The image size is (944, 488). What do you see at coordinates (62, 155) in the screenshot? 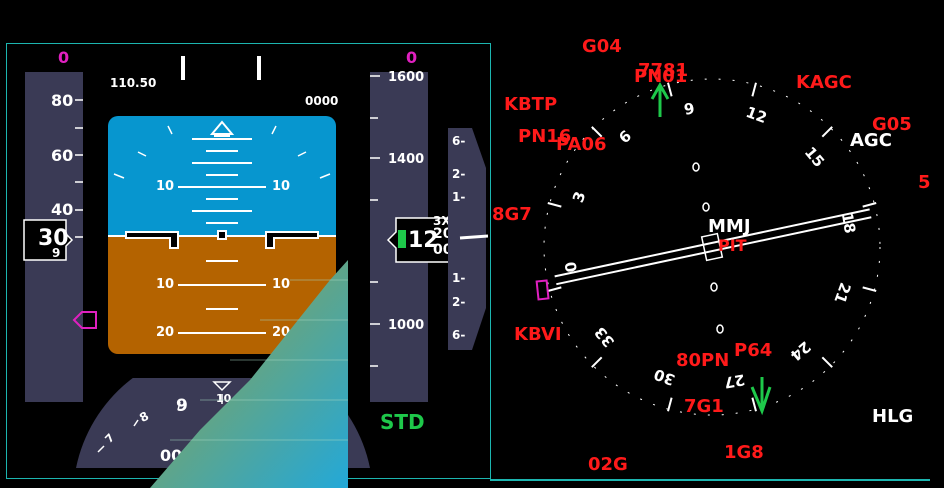
I see `speed-tick-60: 60` at bounding box center [62, 155].